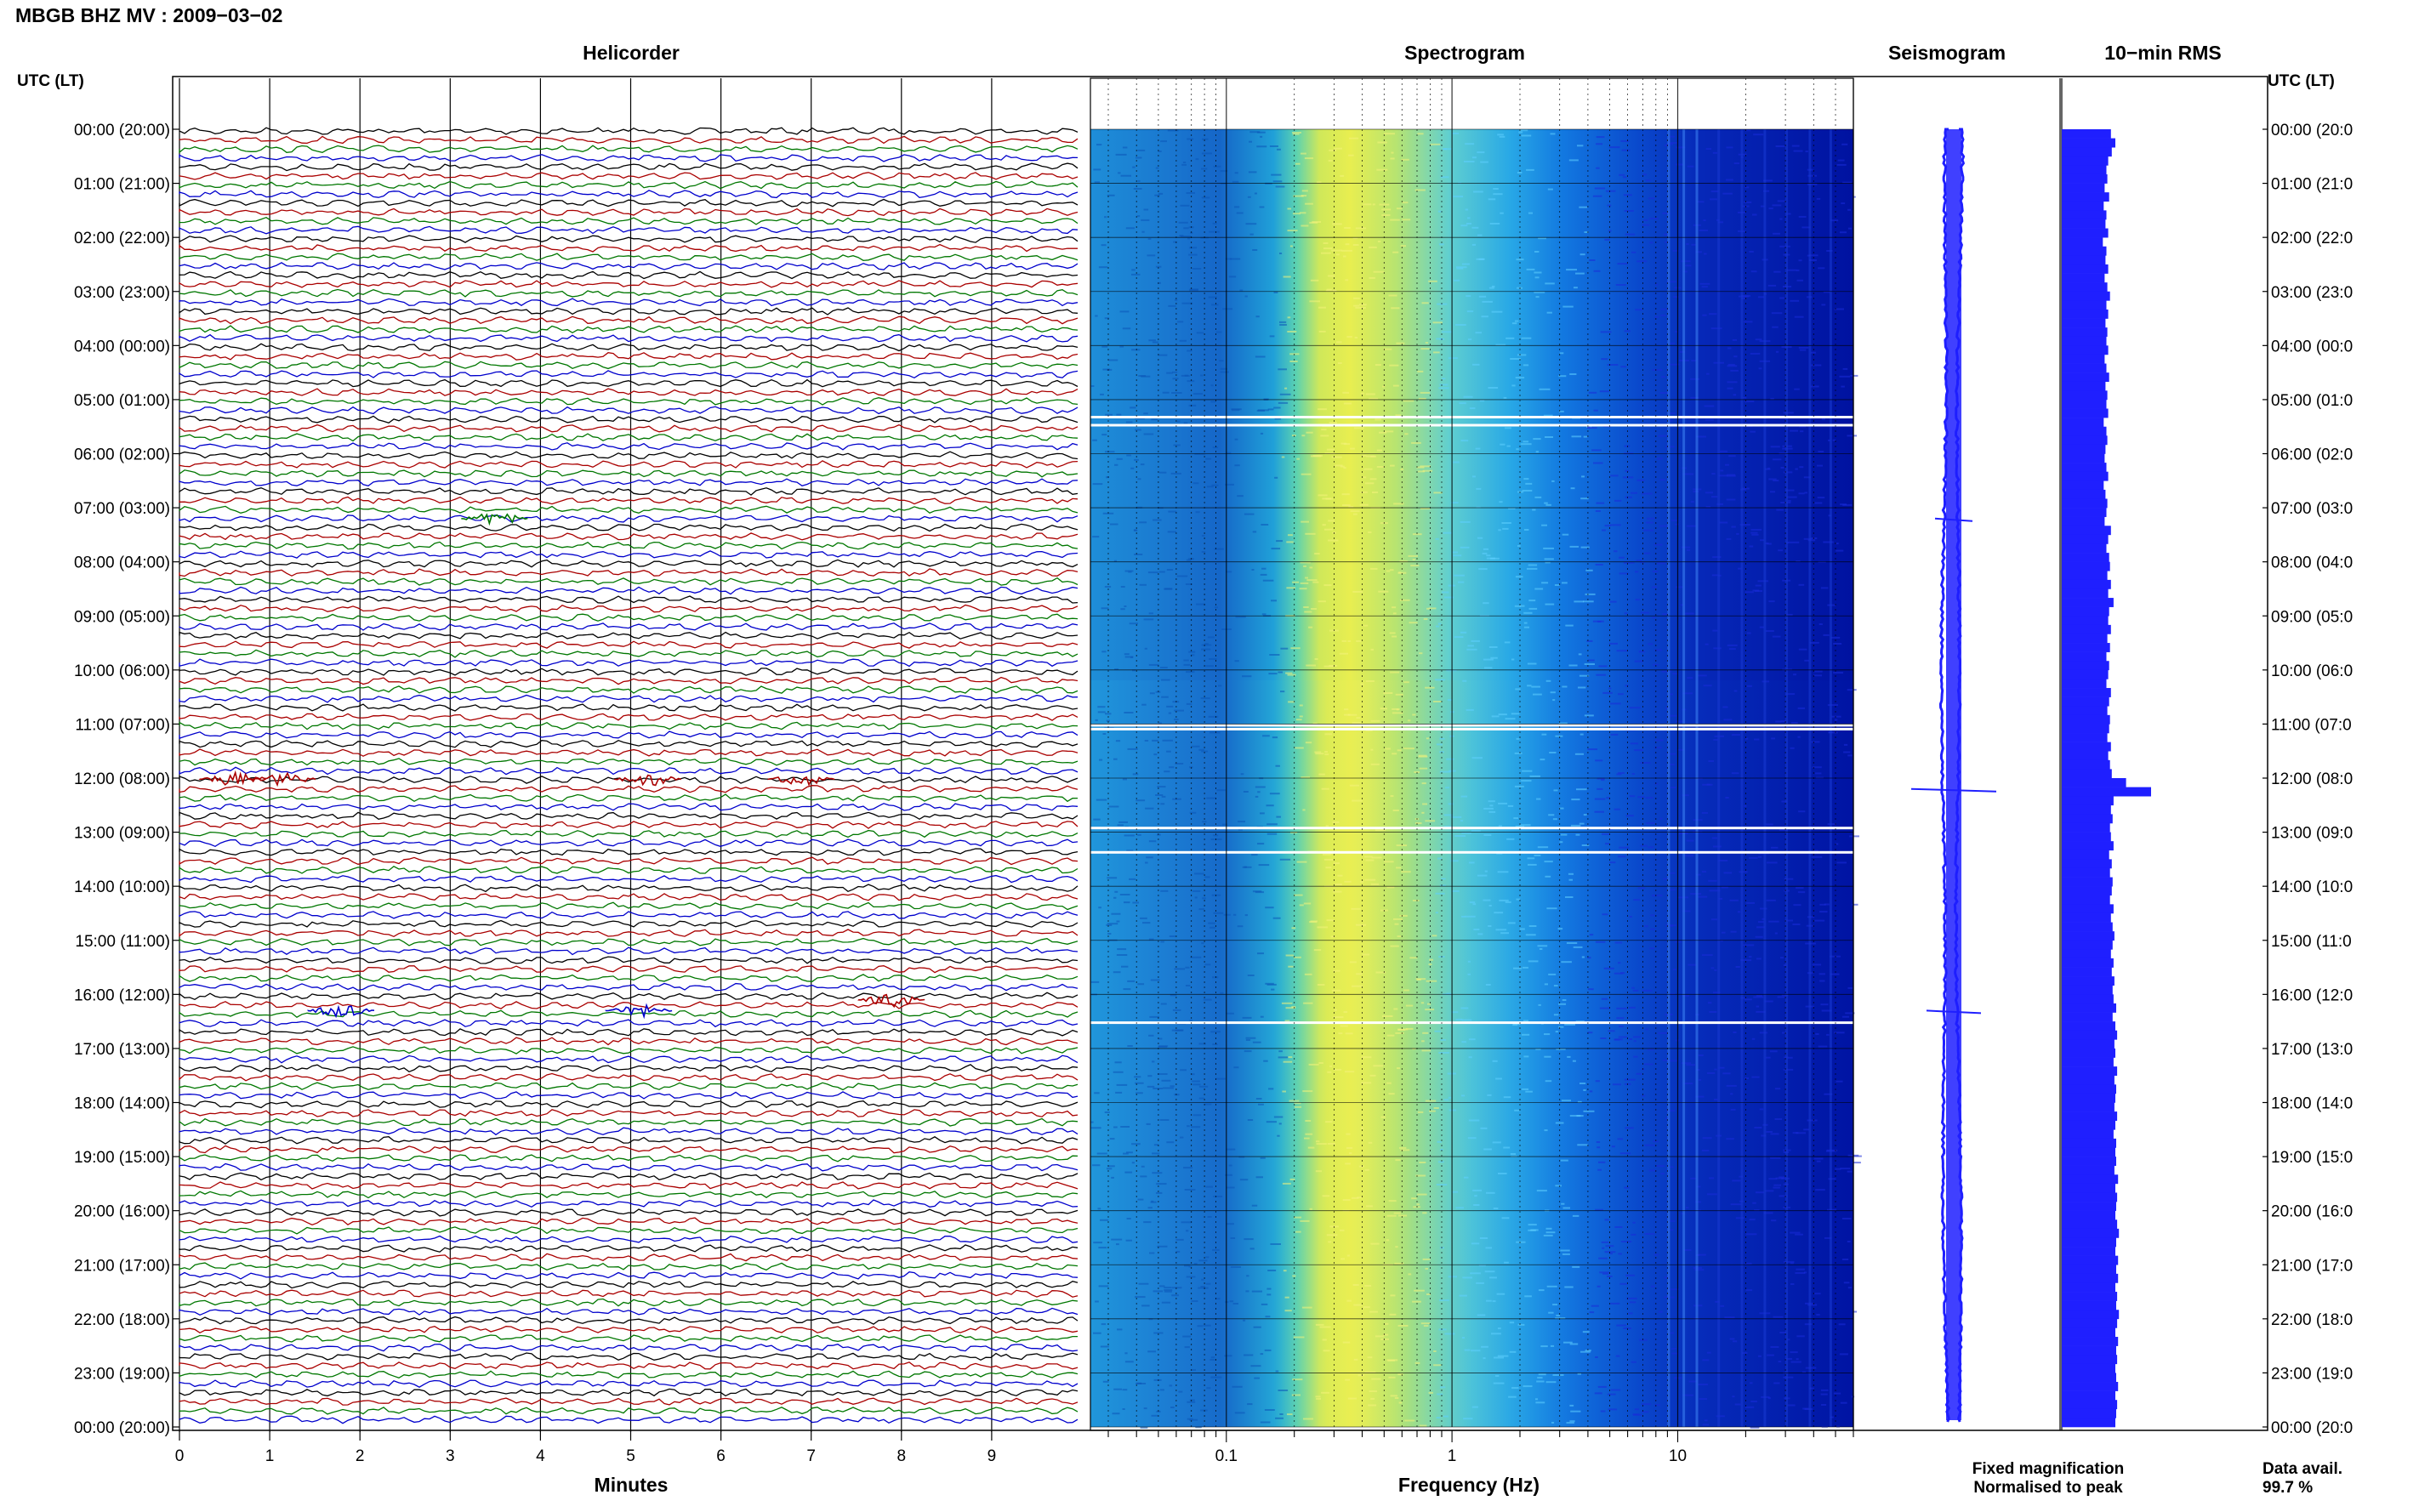 The width and height of the screenshot is (2419, 1512). Describe the element at coordinates (2312, 834) in the screenshot. I see `right-time-label: 13:00 (09:0` at that location.